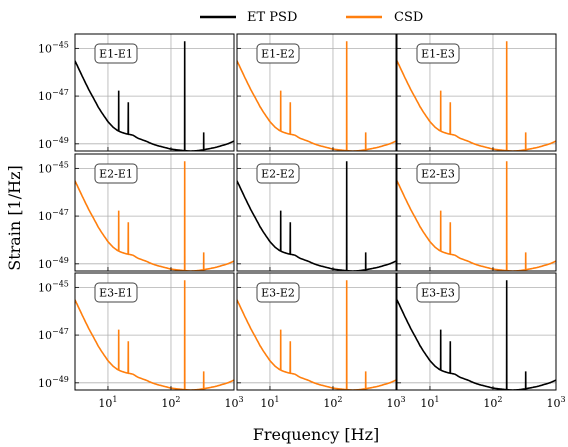 The image size is (568, 447). Describe the element at coordinates (311, 17) in the screenshot. I see `legend: ET PSD CSD` at that location.